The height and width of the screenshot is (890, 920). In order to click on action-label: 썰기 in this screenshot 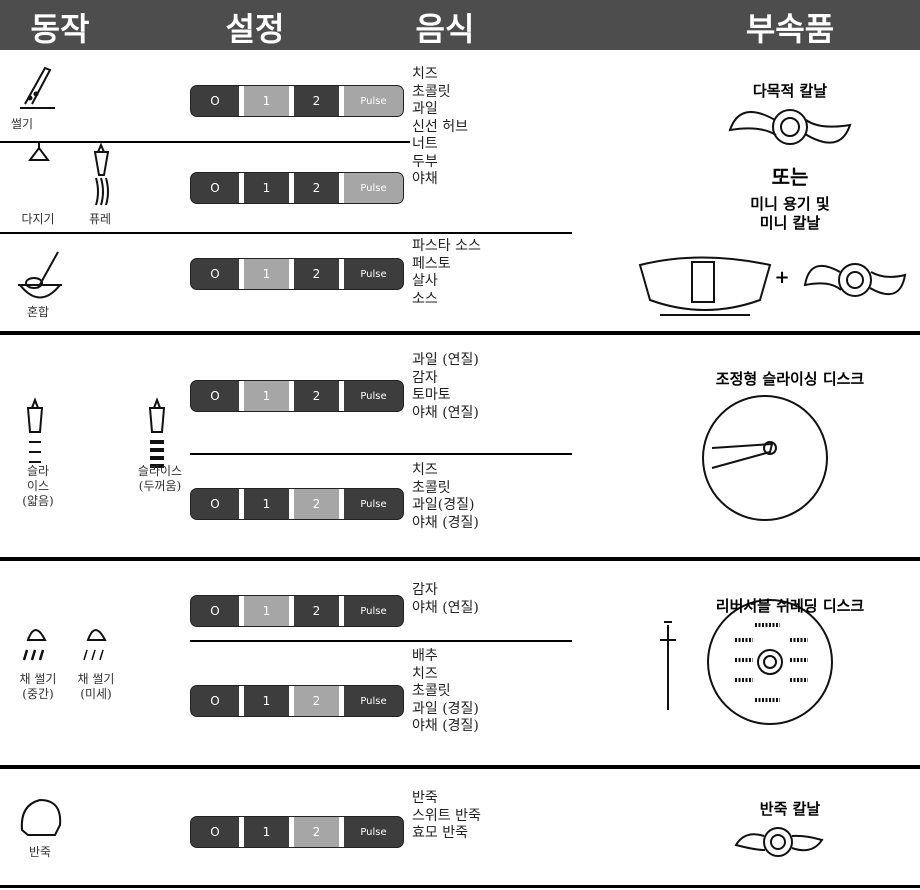, I will do `click(22, 124)`.